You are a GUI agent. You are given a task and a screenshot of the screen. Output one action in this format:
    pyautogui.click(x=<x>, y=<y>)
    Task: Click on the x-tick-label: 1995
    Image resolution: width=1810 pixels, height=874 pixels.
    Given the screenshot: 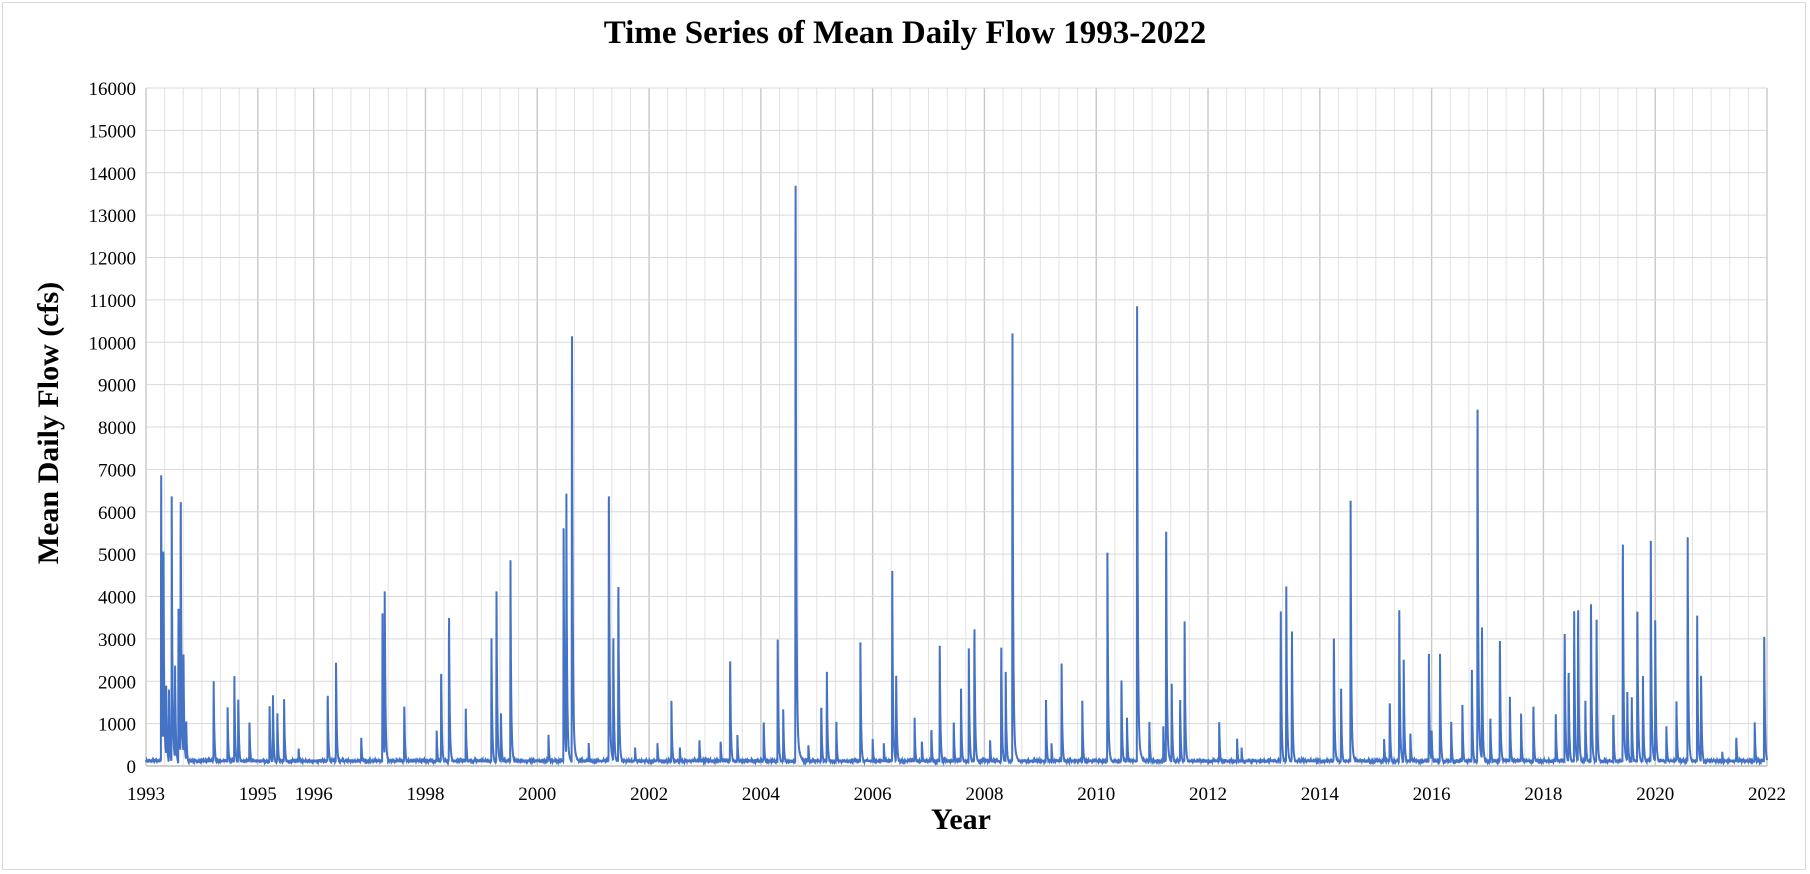 What is the action you would take?
    pyautogui.click(x=258, y=794)
    